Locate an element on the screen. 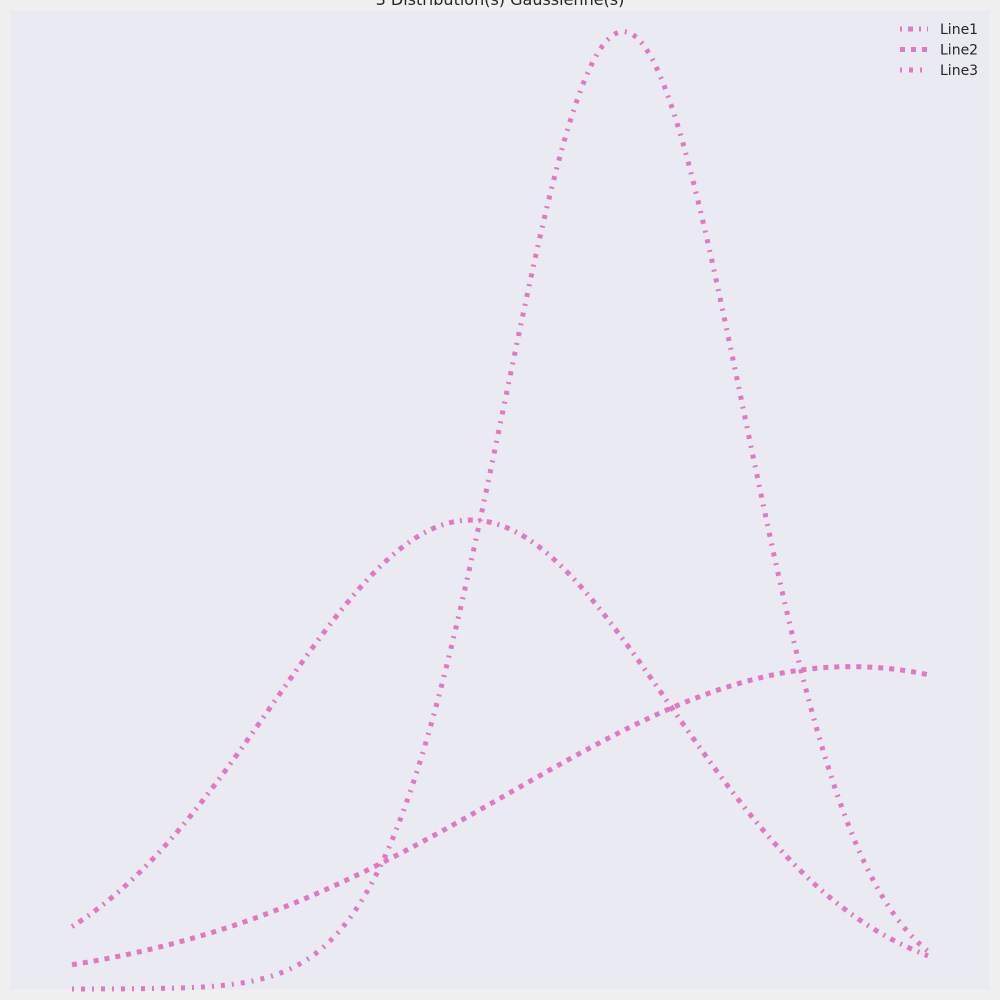  legend: Line1 Line2 Line3 is located at coordinates (939, 50).